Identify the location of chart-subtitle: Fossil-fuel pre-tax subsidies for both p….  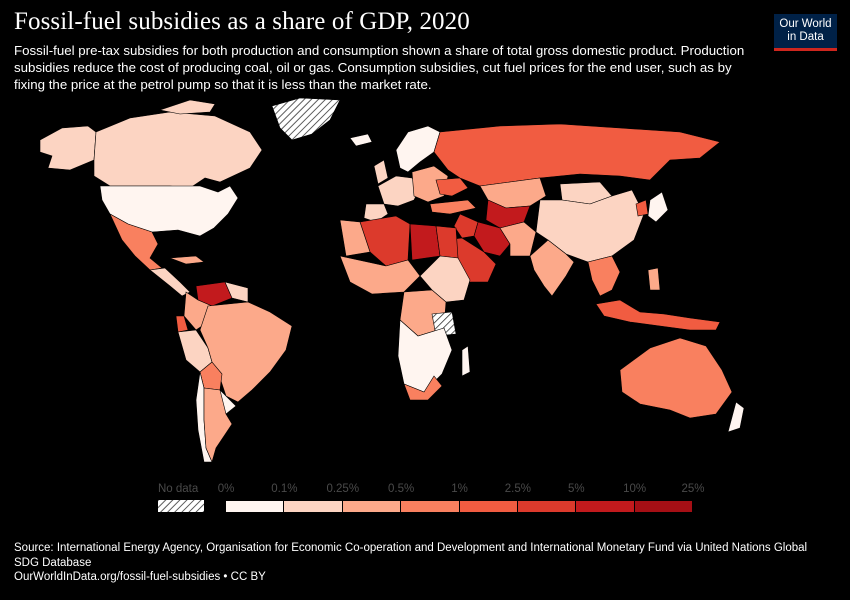
(379, 67).